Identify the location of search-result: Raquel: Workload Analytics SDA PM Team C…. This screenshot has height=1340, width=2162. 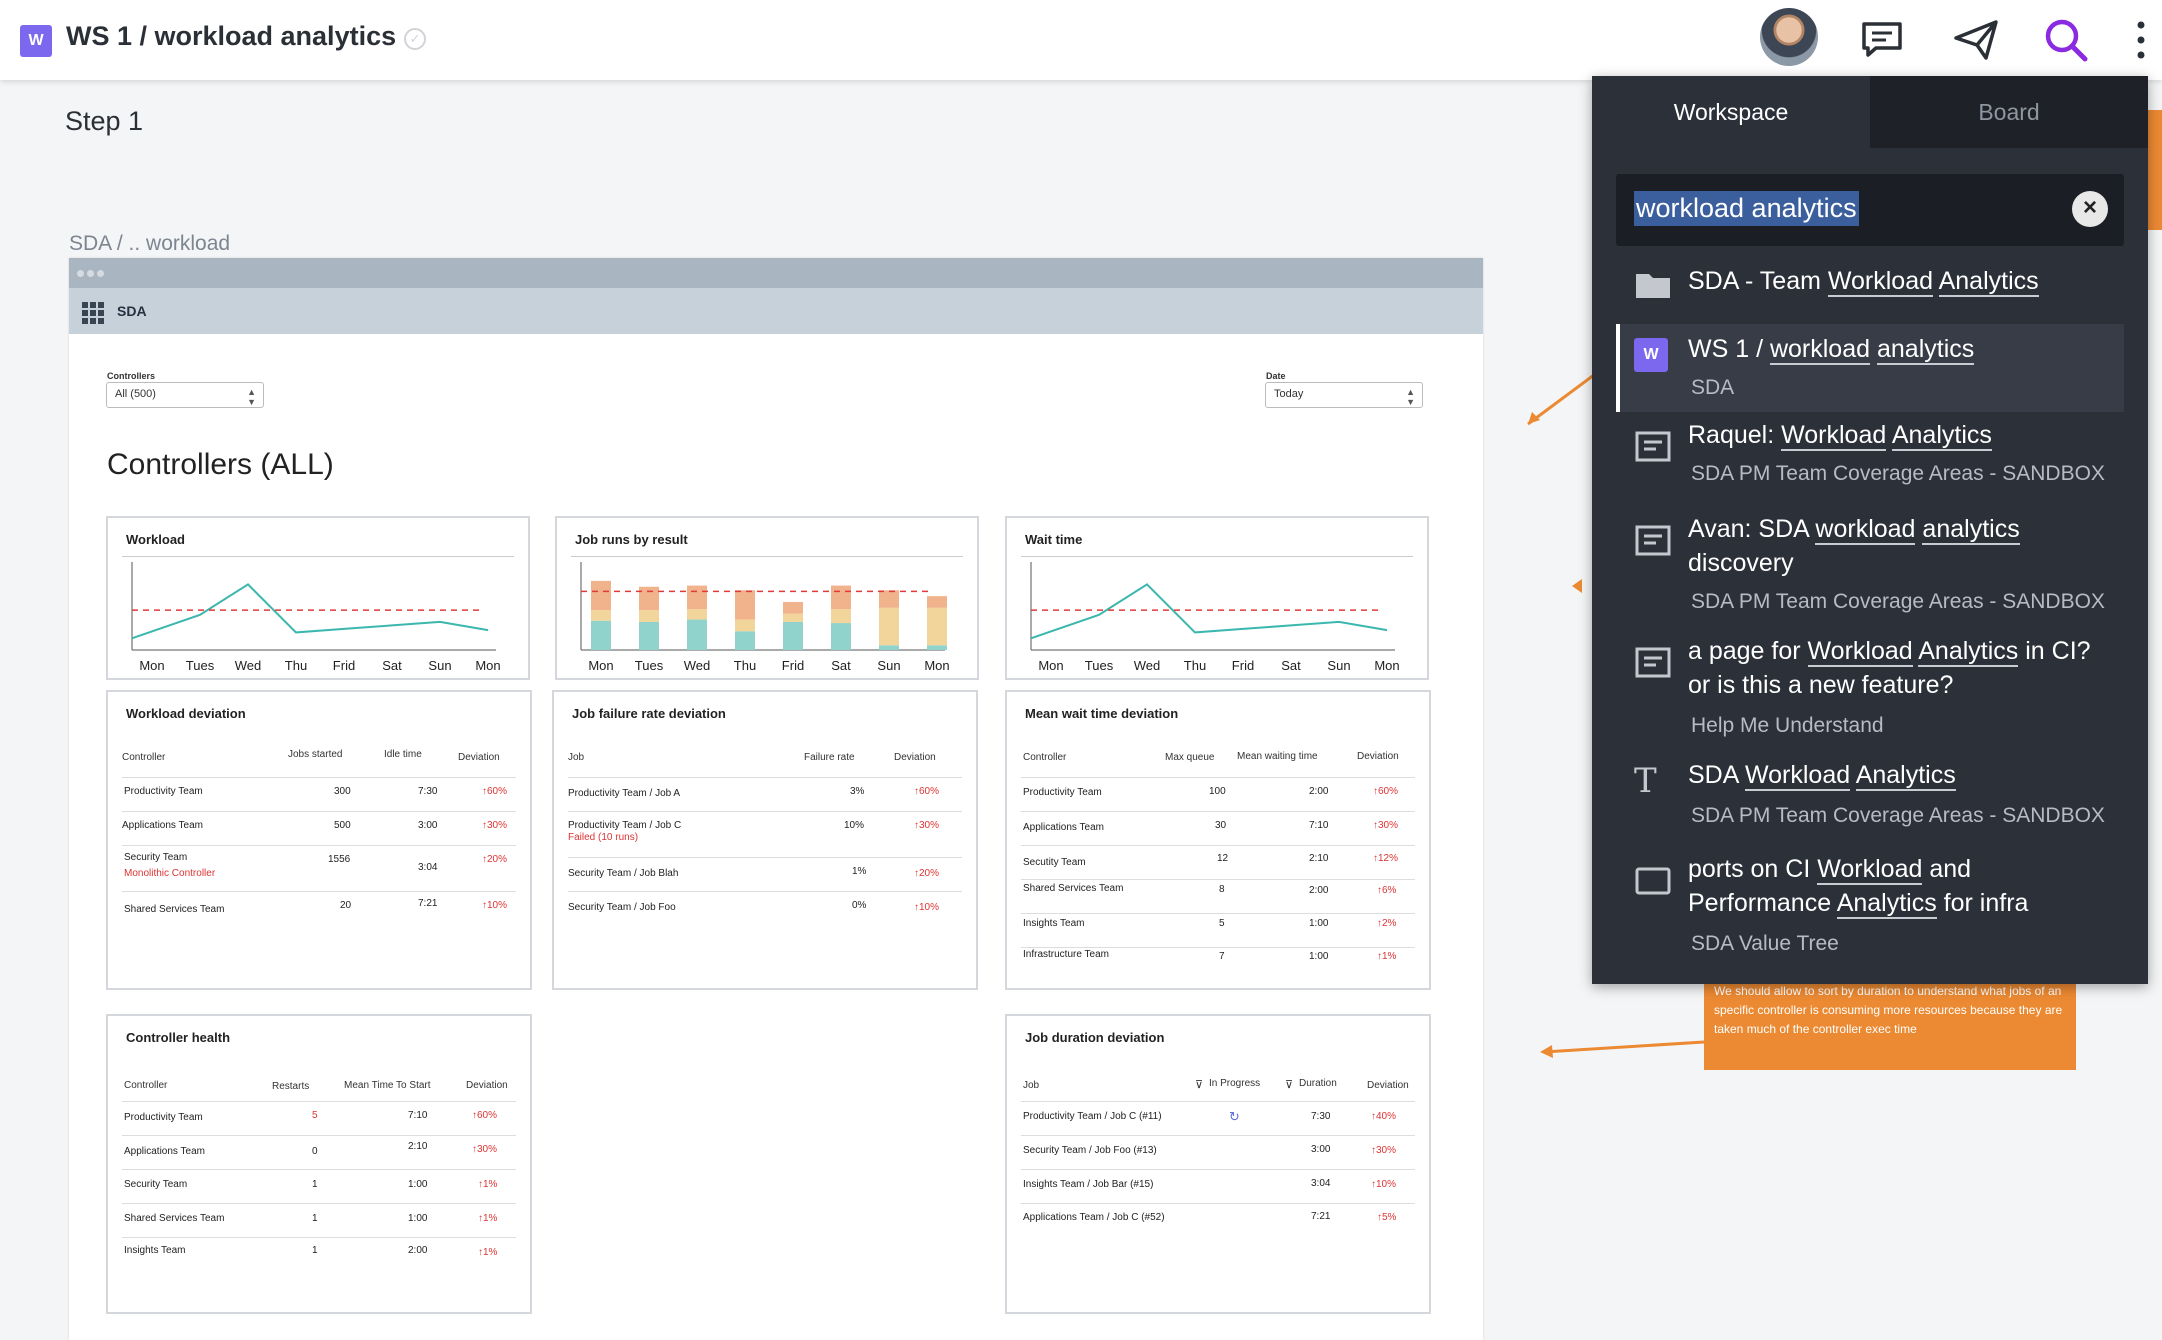
(1870, 458).